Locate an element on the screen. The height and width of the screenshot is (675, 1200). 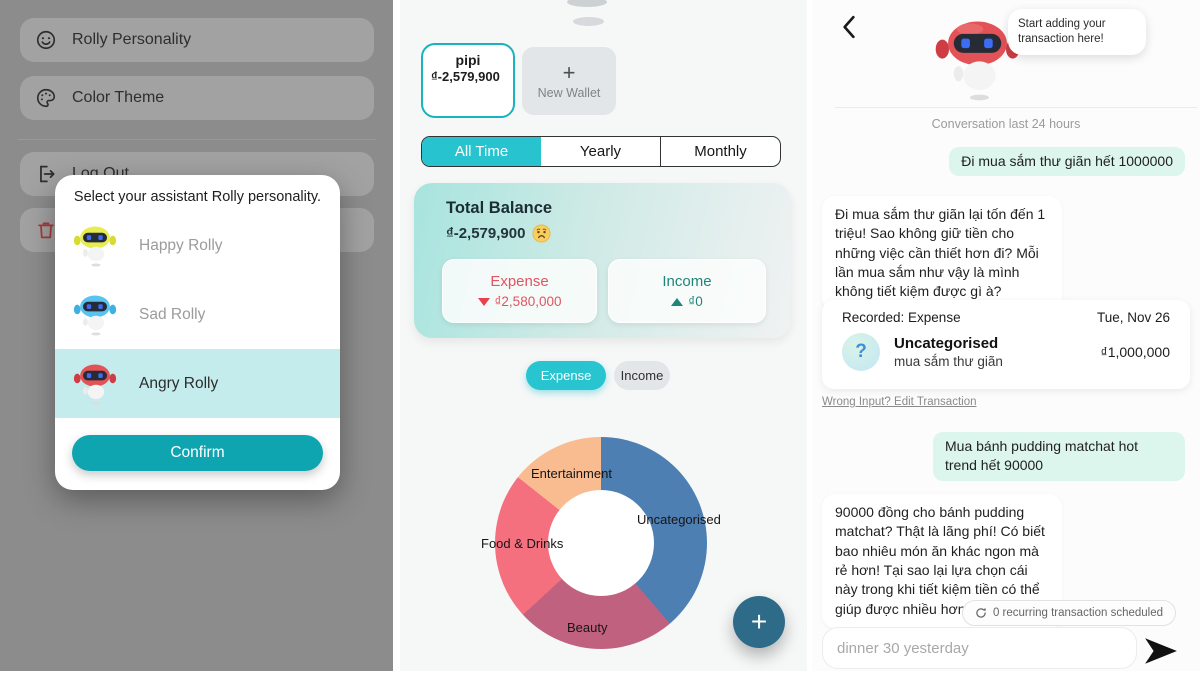
donut-hole is located at coordinates (601, 543).